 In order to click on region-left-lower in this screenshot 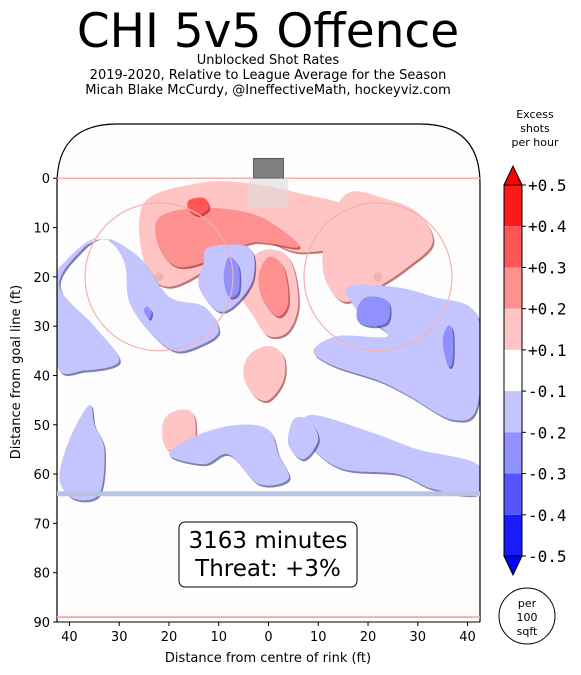, I will do `click(82, 452)`.